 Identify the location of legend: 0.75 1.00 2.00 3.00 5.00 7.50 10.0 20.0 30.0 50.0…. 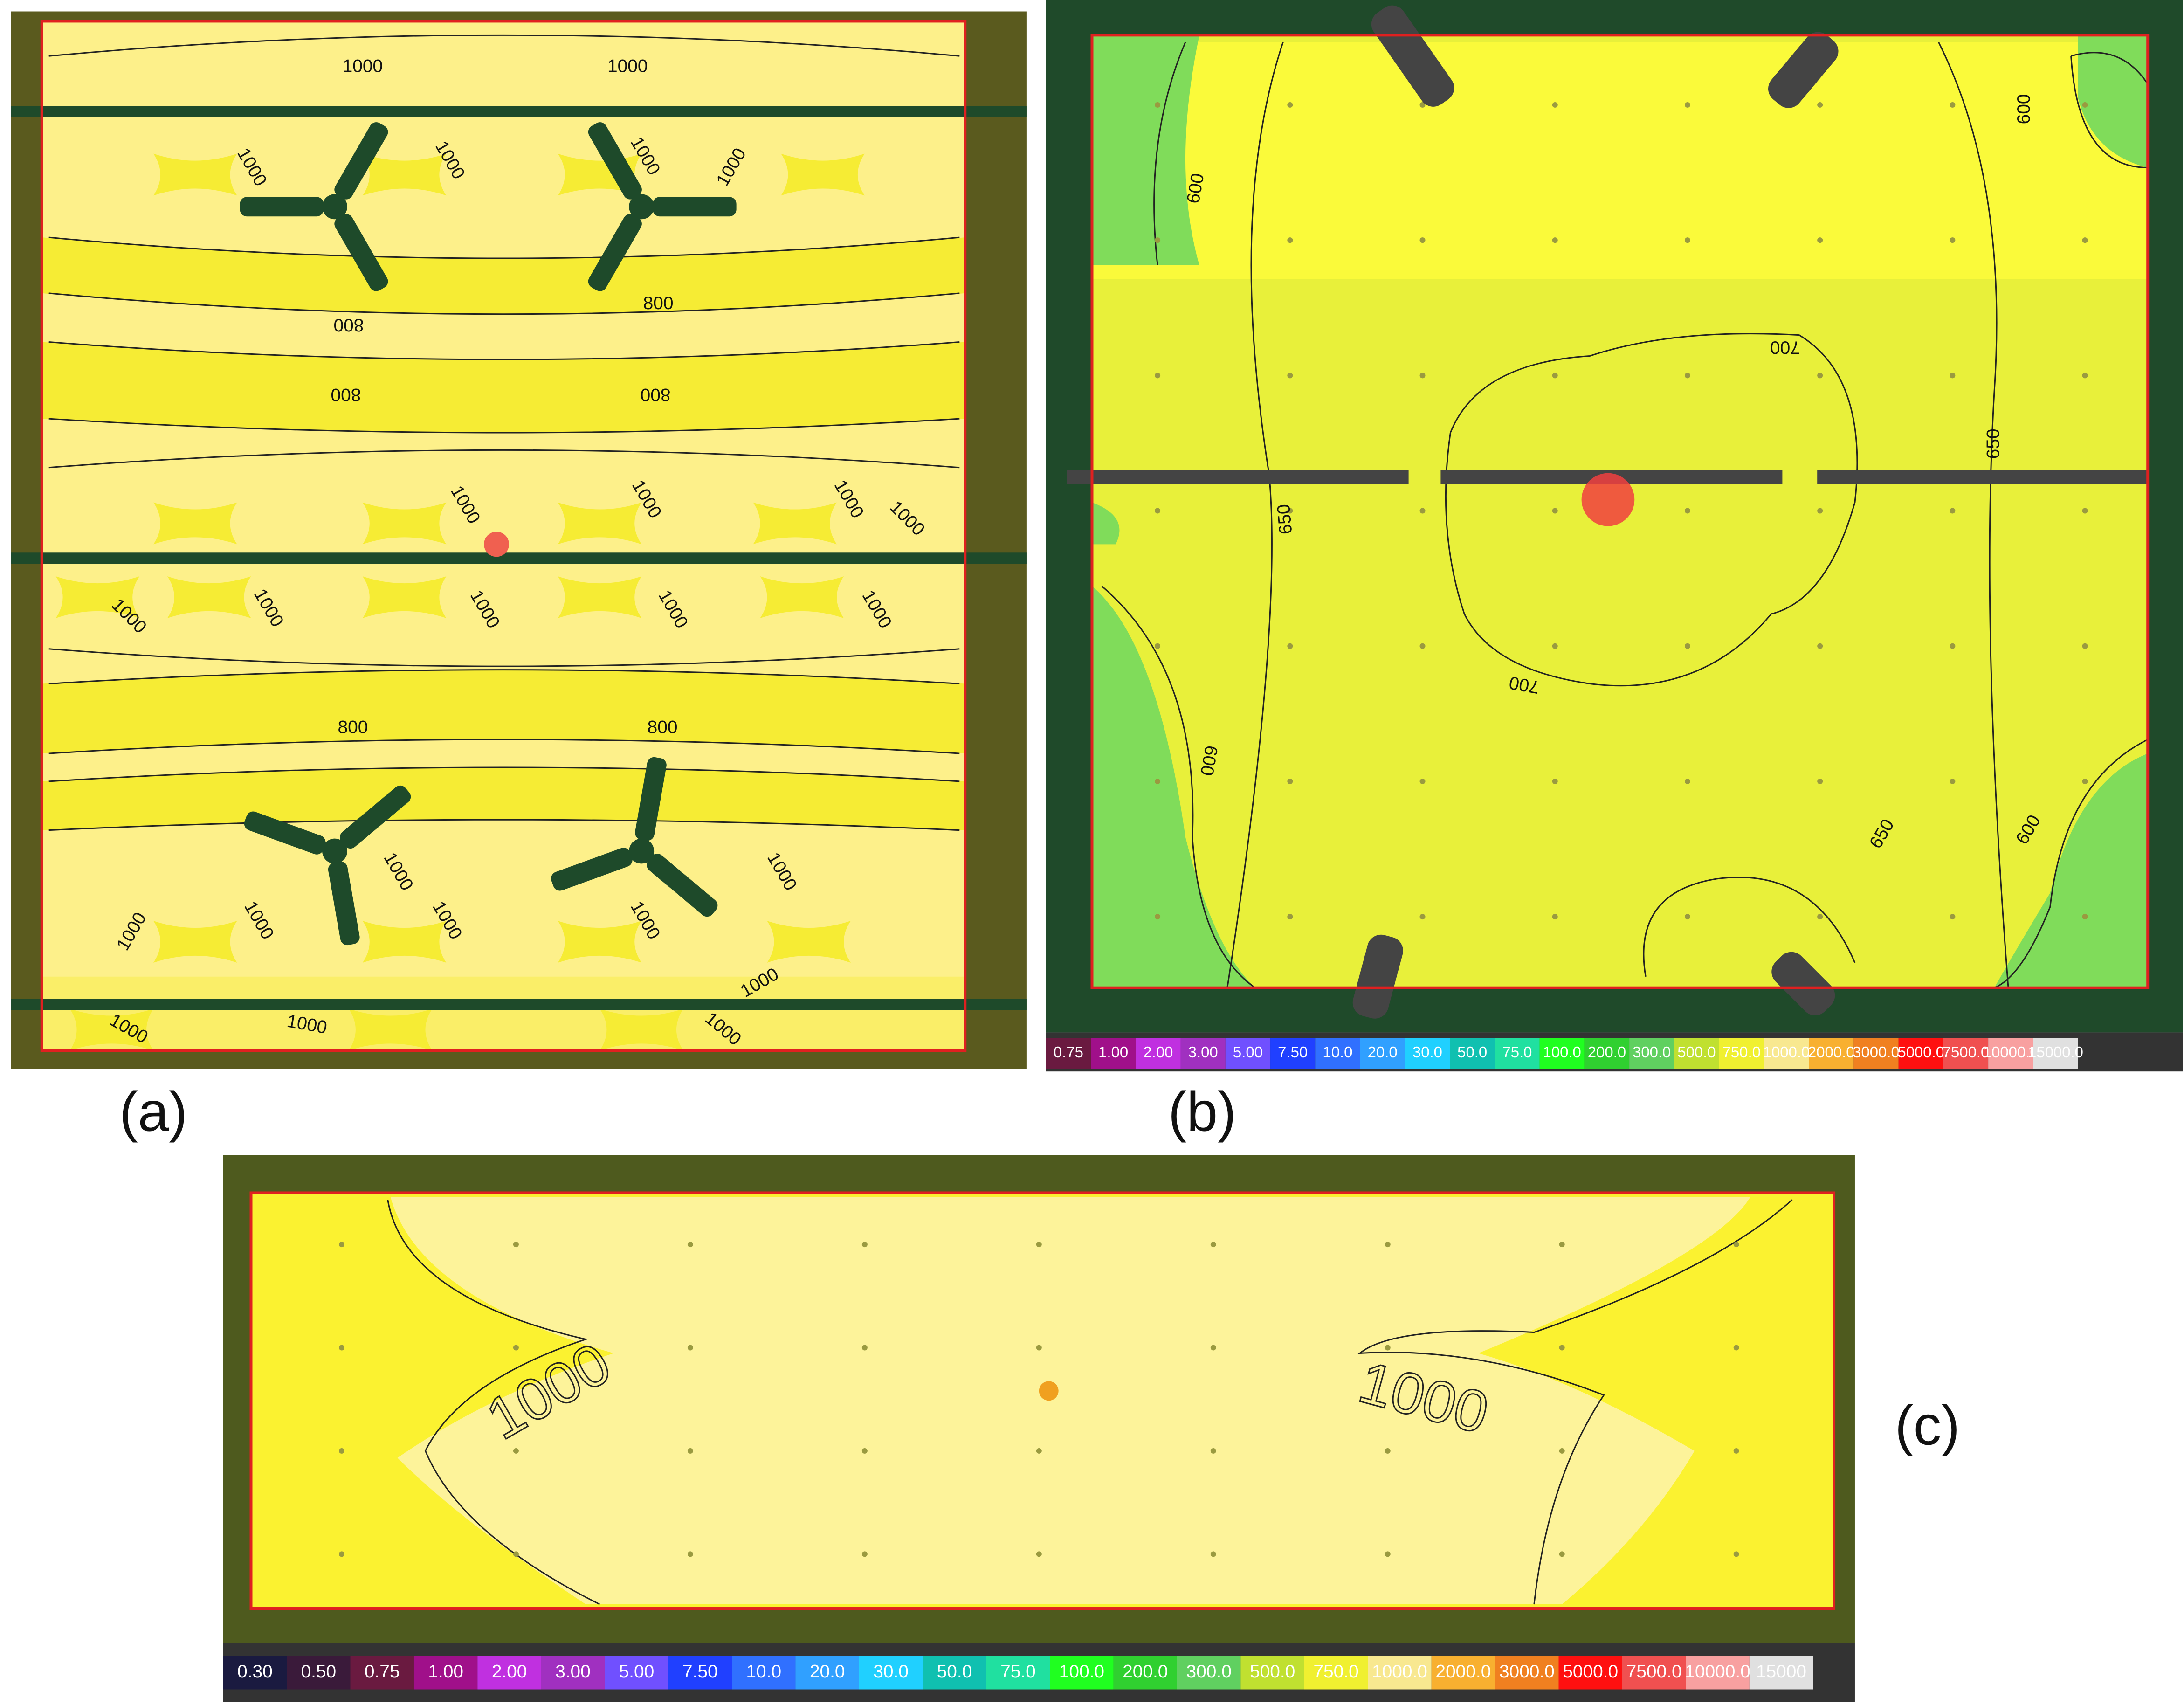
(1564, 1054).